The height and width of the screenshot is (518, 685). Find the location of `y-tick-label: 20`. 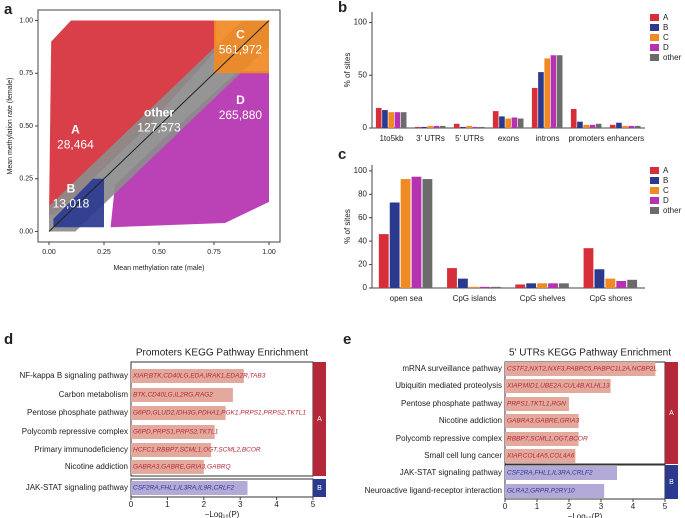

y-tick-label: 20 is located at coordinates (362, 264).